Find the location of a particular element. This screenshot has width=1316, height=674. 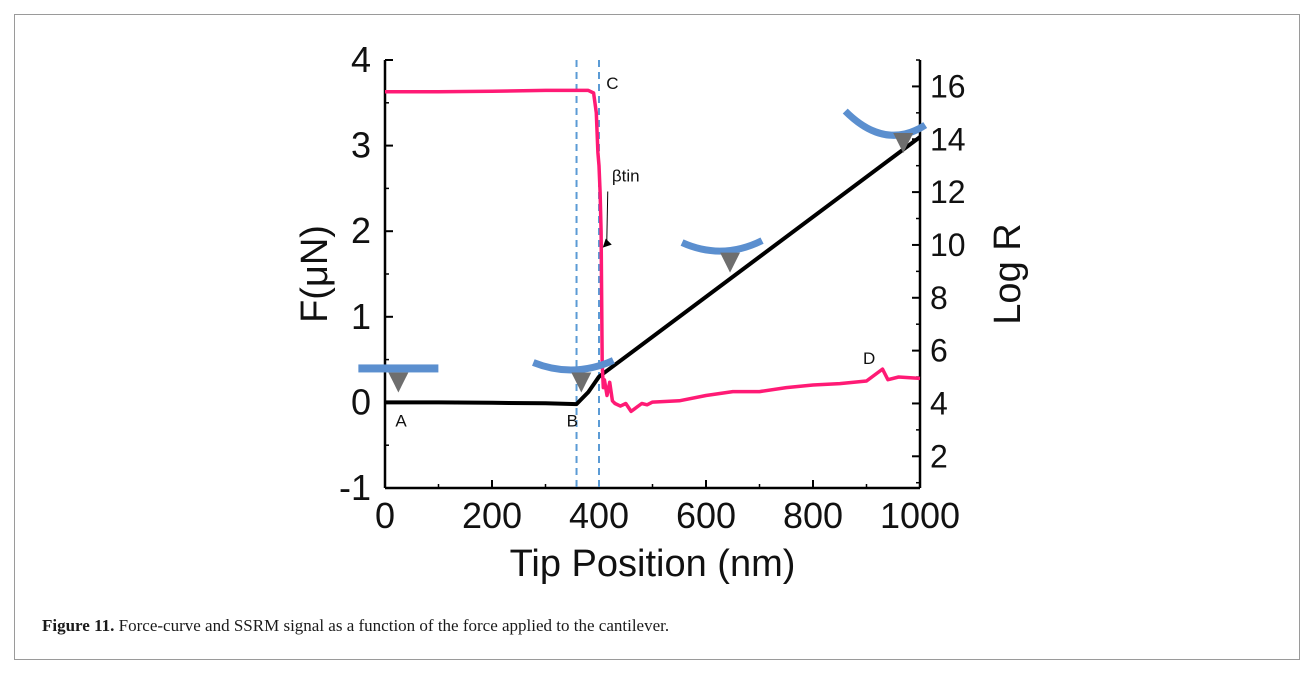

y-right-tick-label: 6 is located at coordinates (939, 351).